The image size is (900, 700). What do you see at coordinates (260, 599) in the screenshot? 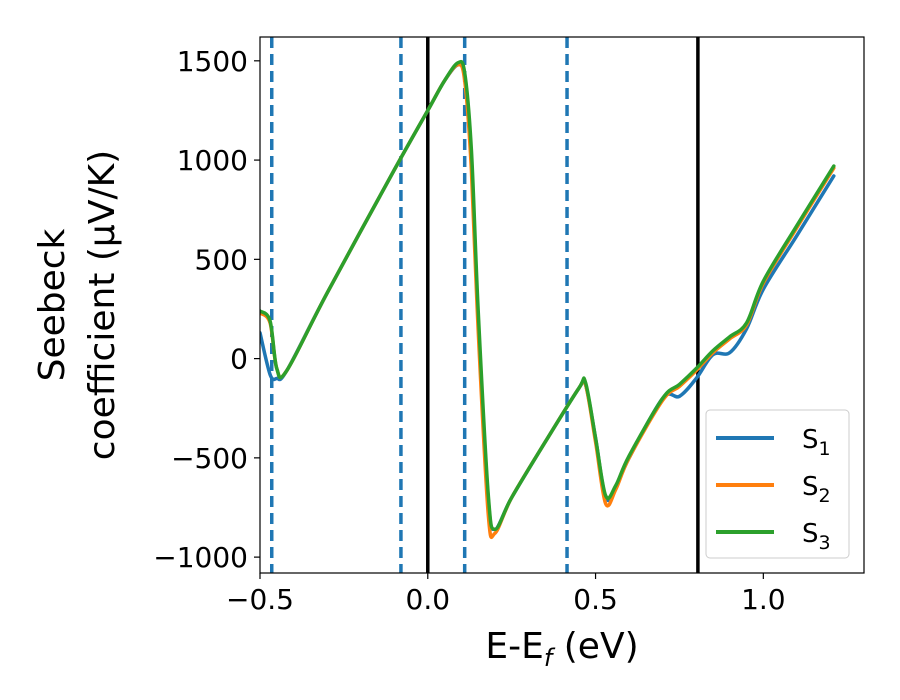
I see `x-tick-label: −0.5` at bounding box center [260, 599].